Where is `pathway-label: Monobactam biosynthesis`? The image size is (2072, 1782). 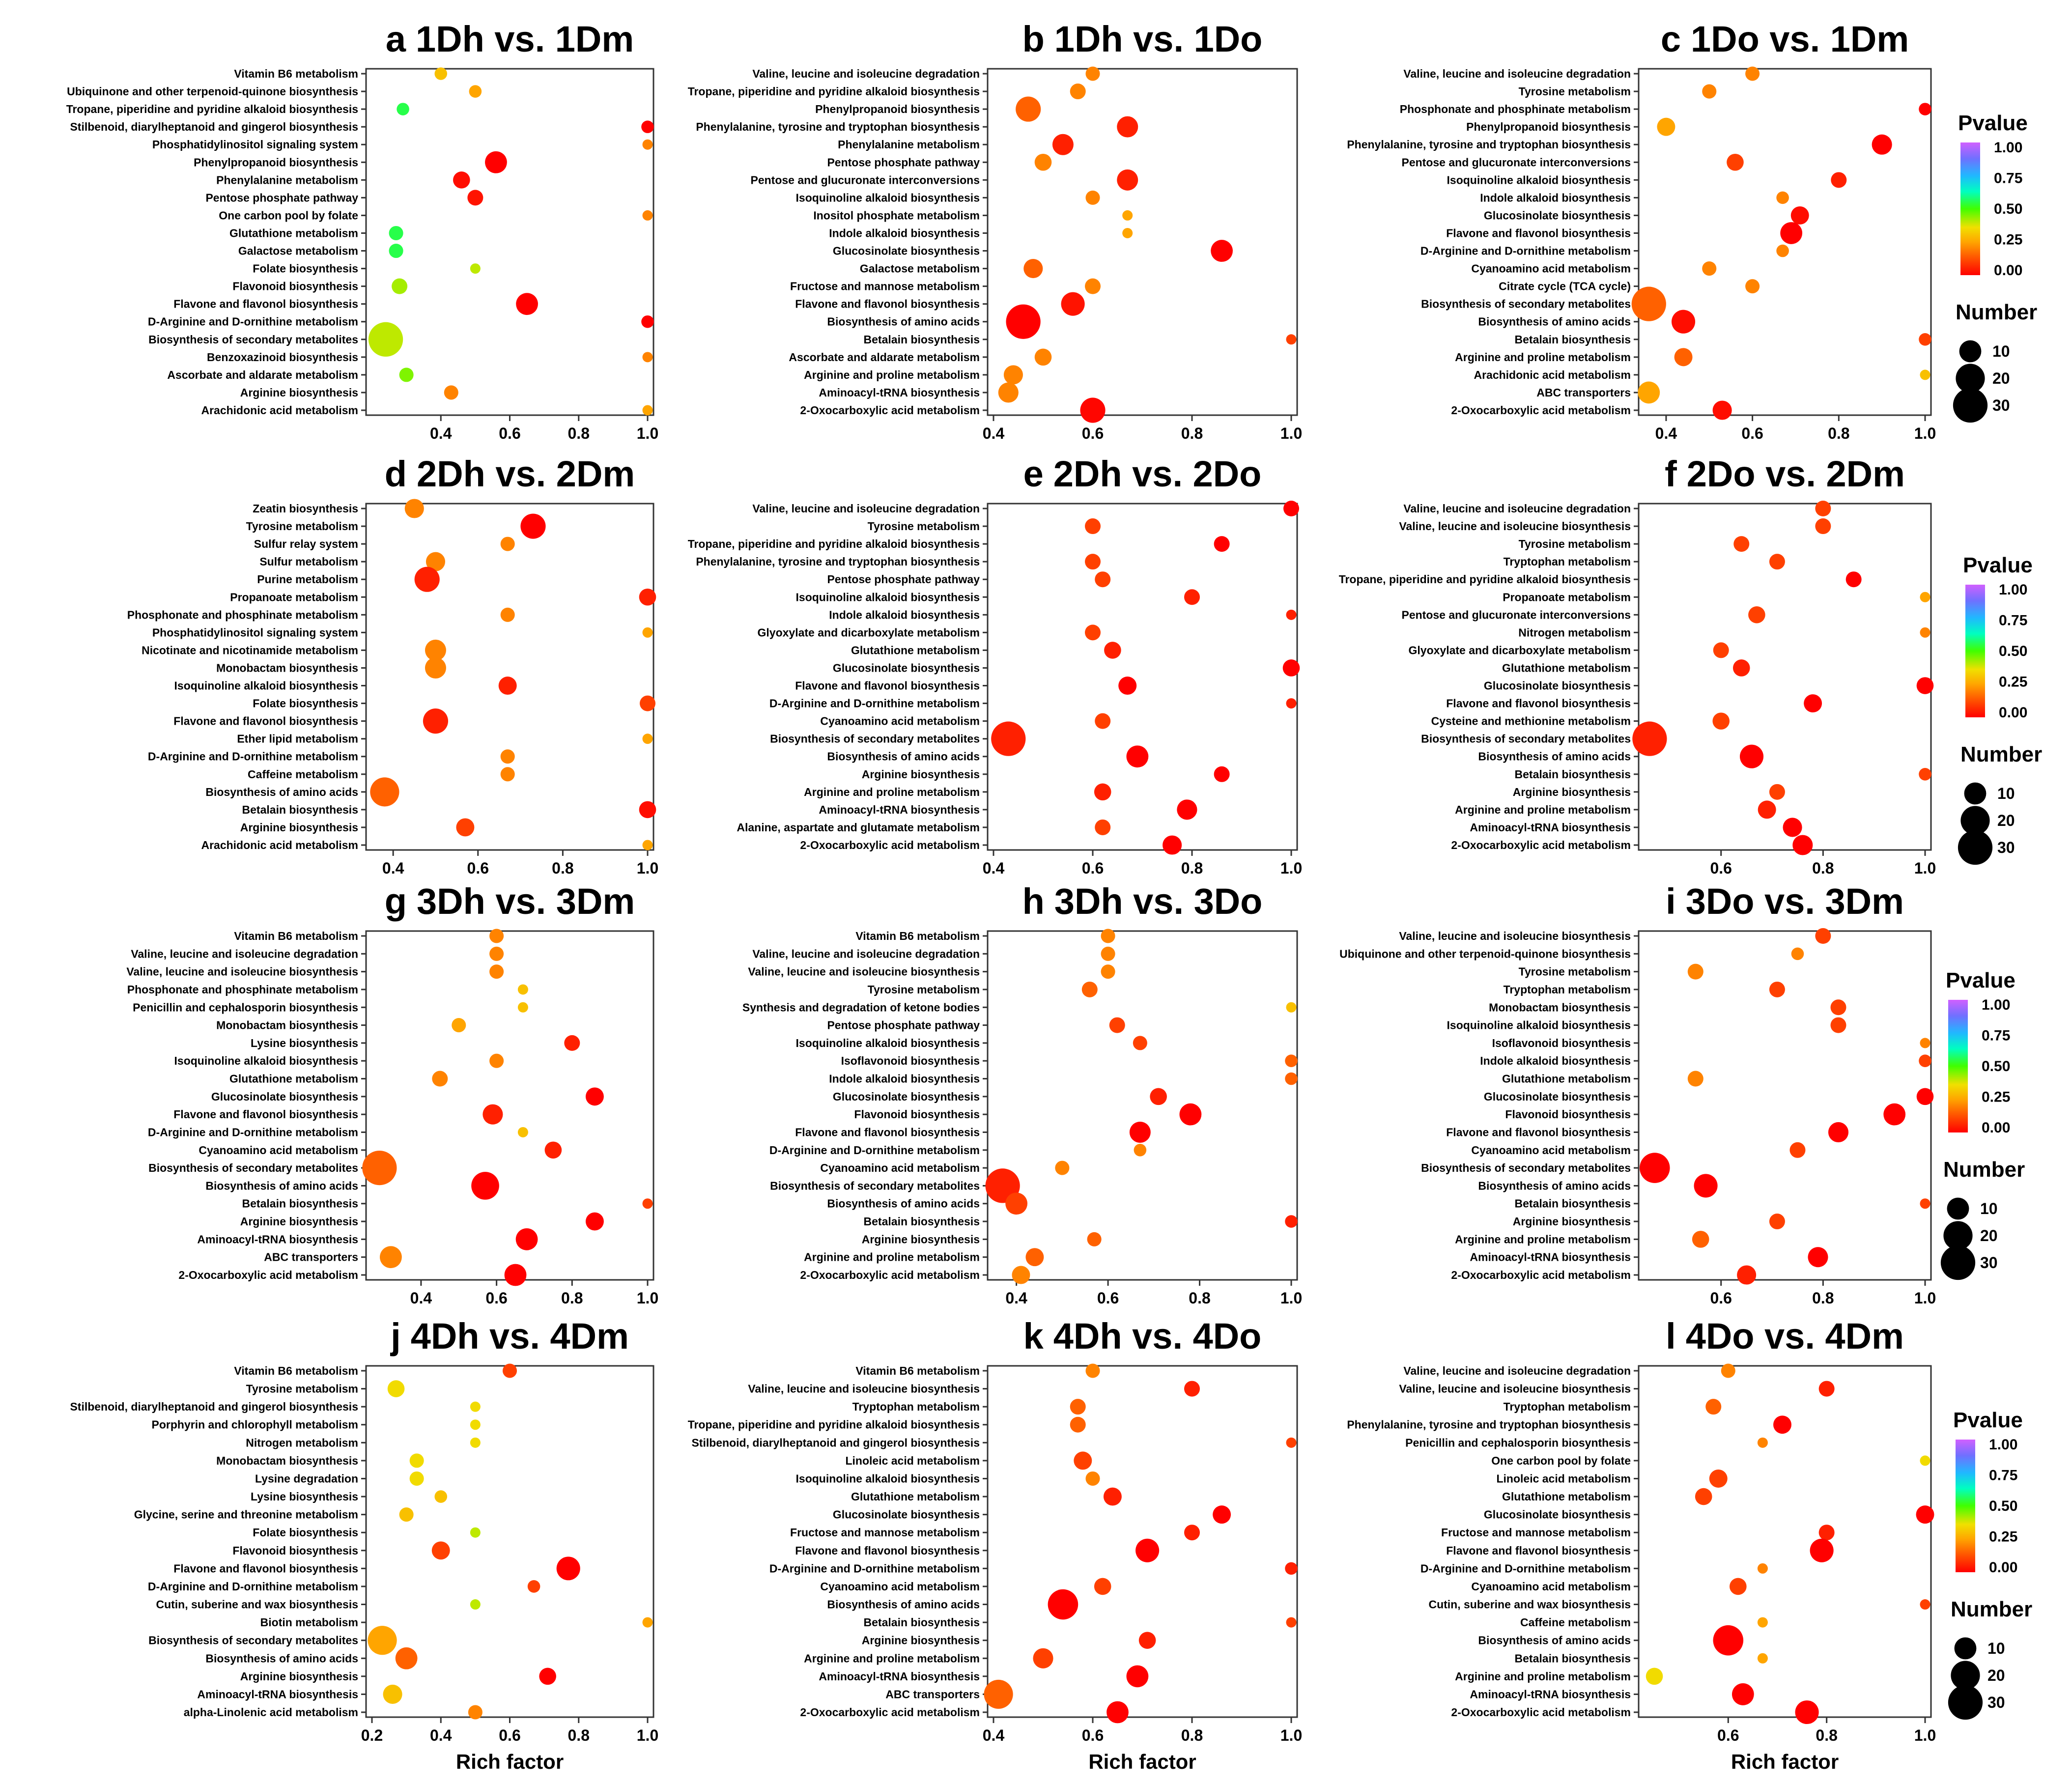 pathway-label: Monobactam biosynthesis is located at coordinates (287, 667).